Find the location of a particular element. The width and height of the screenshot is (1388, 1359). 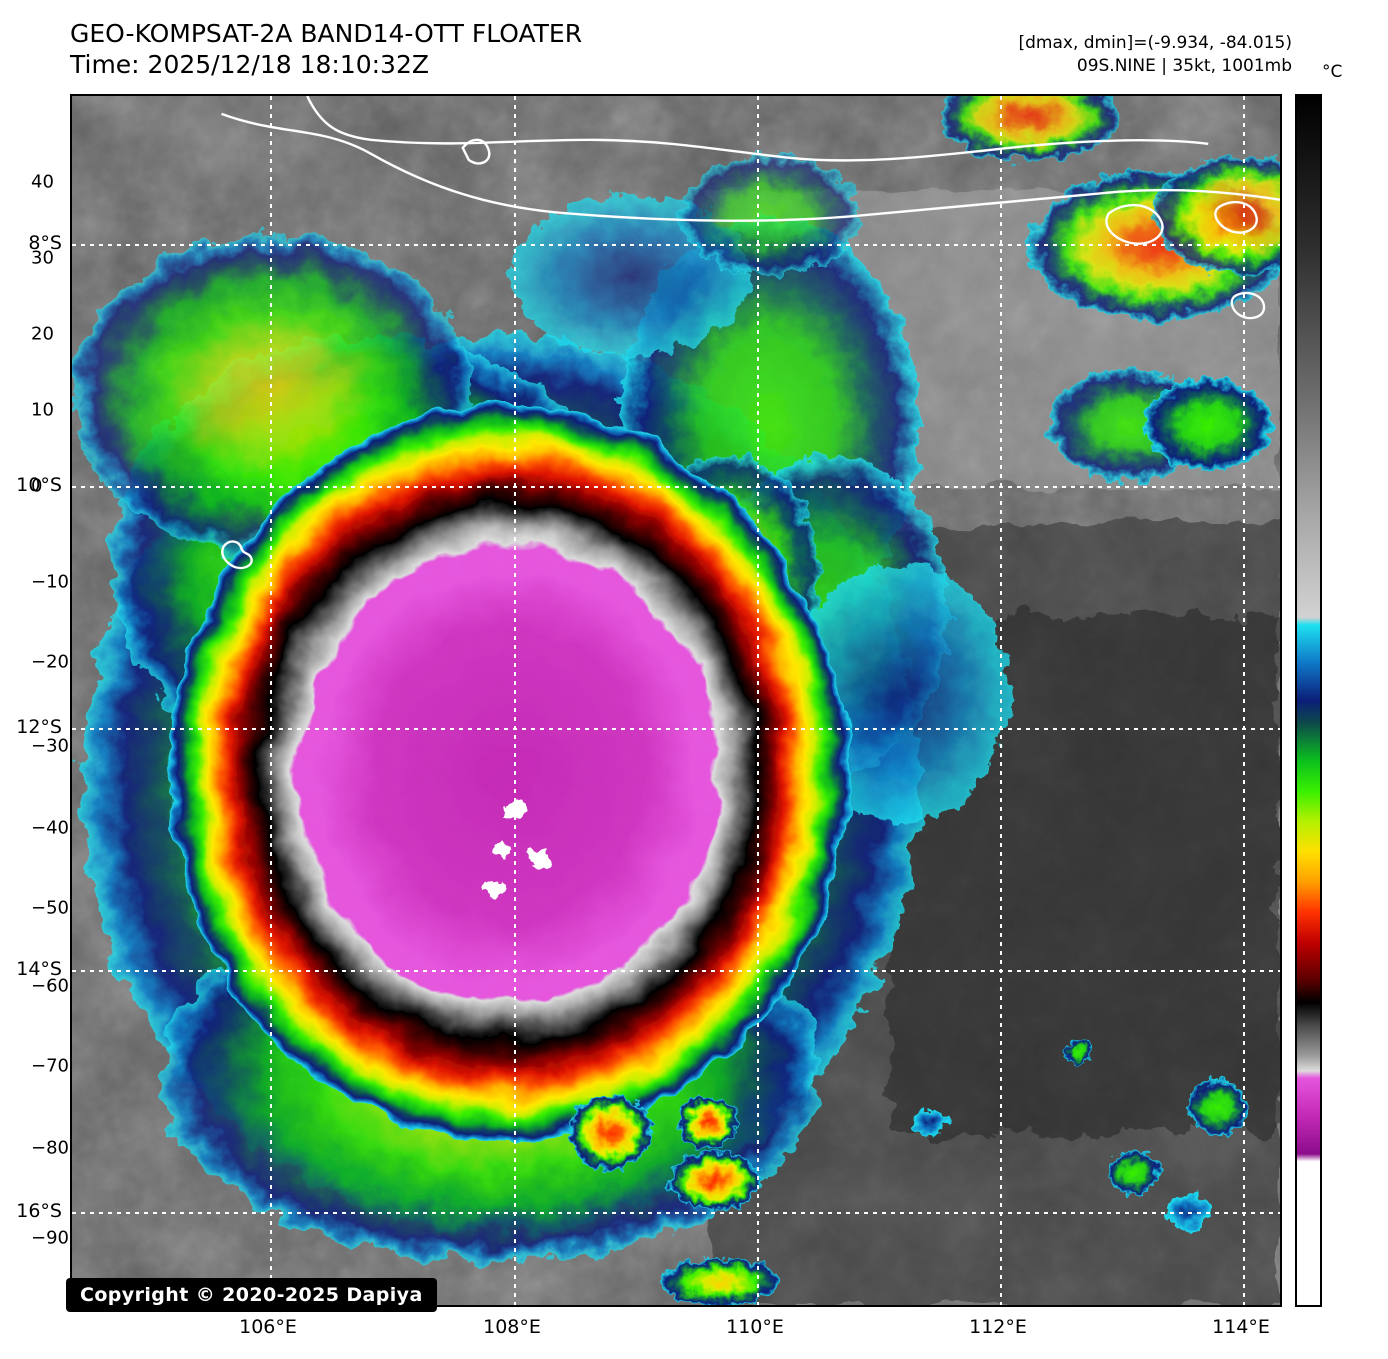

colorbar-tick-10: 10 is located at coordinates (42, 410).